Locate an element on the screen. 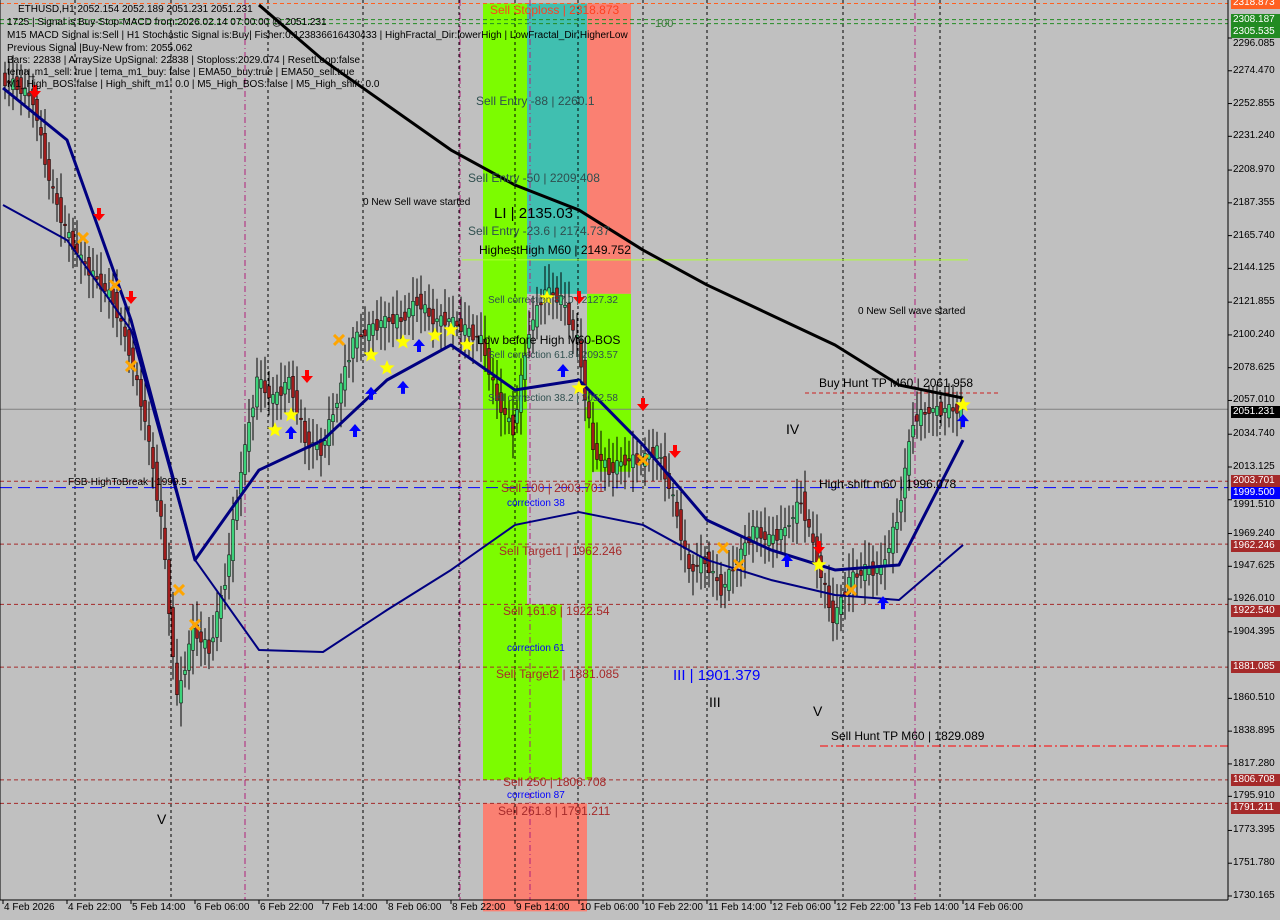  time-tick-label: 5 Feb 14:00 is located at coordinates (159, 907).